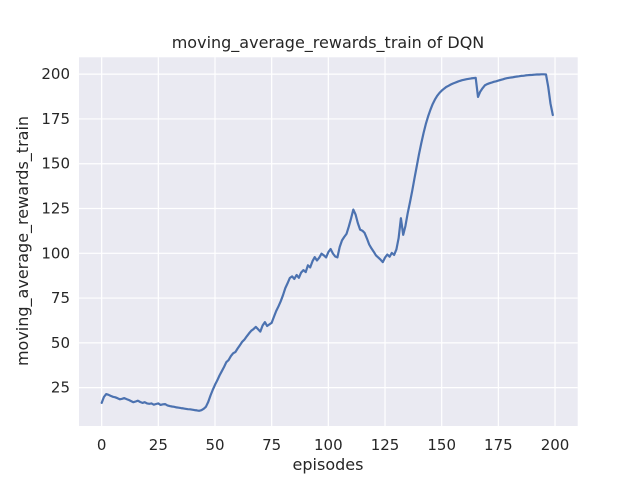 This screenshot has height=480, width=640. What do you see at coordinates (328, 464) in the screenshot?
I see `x-axis-label: episodes` at bounding box center [328, 464].